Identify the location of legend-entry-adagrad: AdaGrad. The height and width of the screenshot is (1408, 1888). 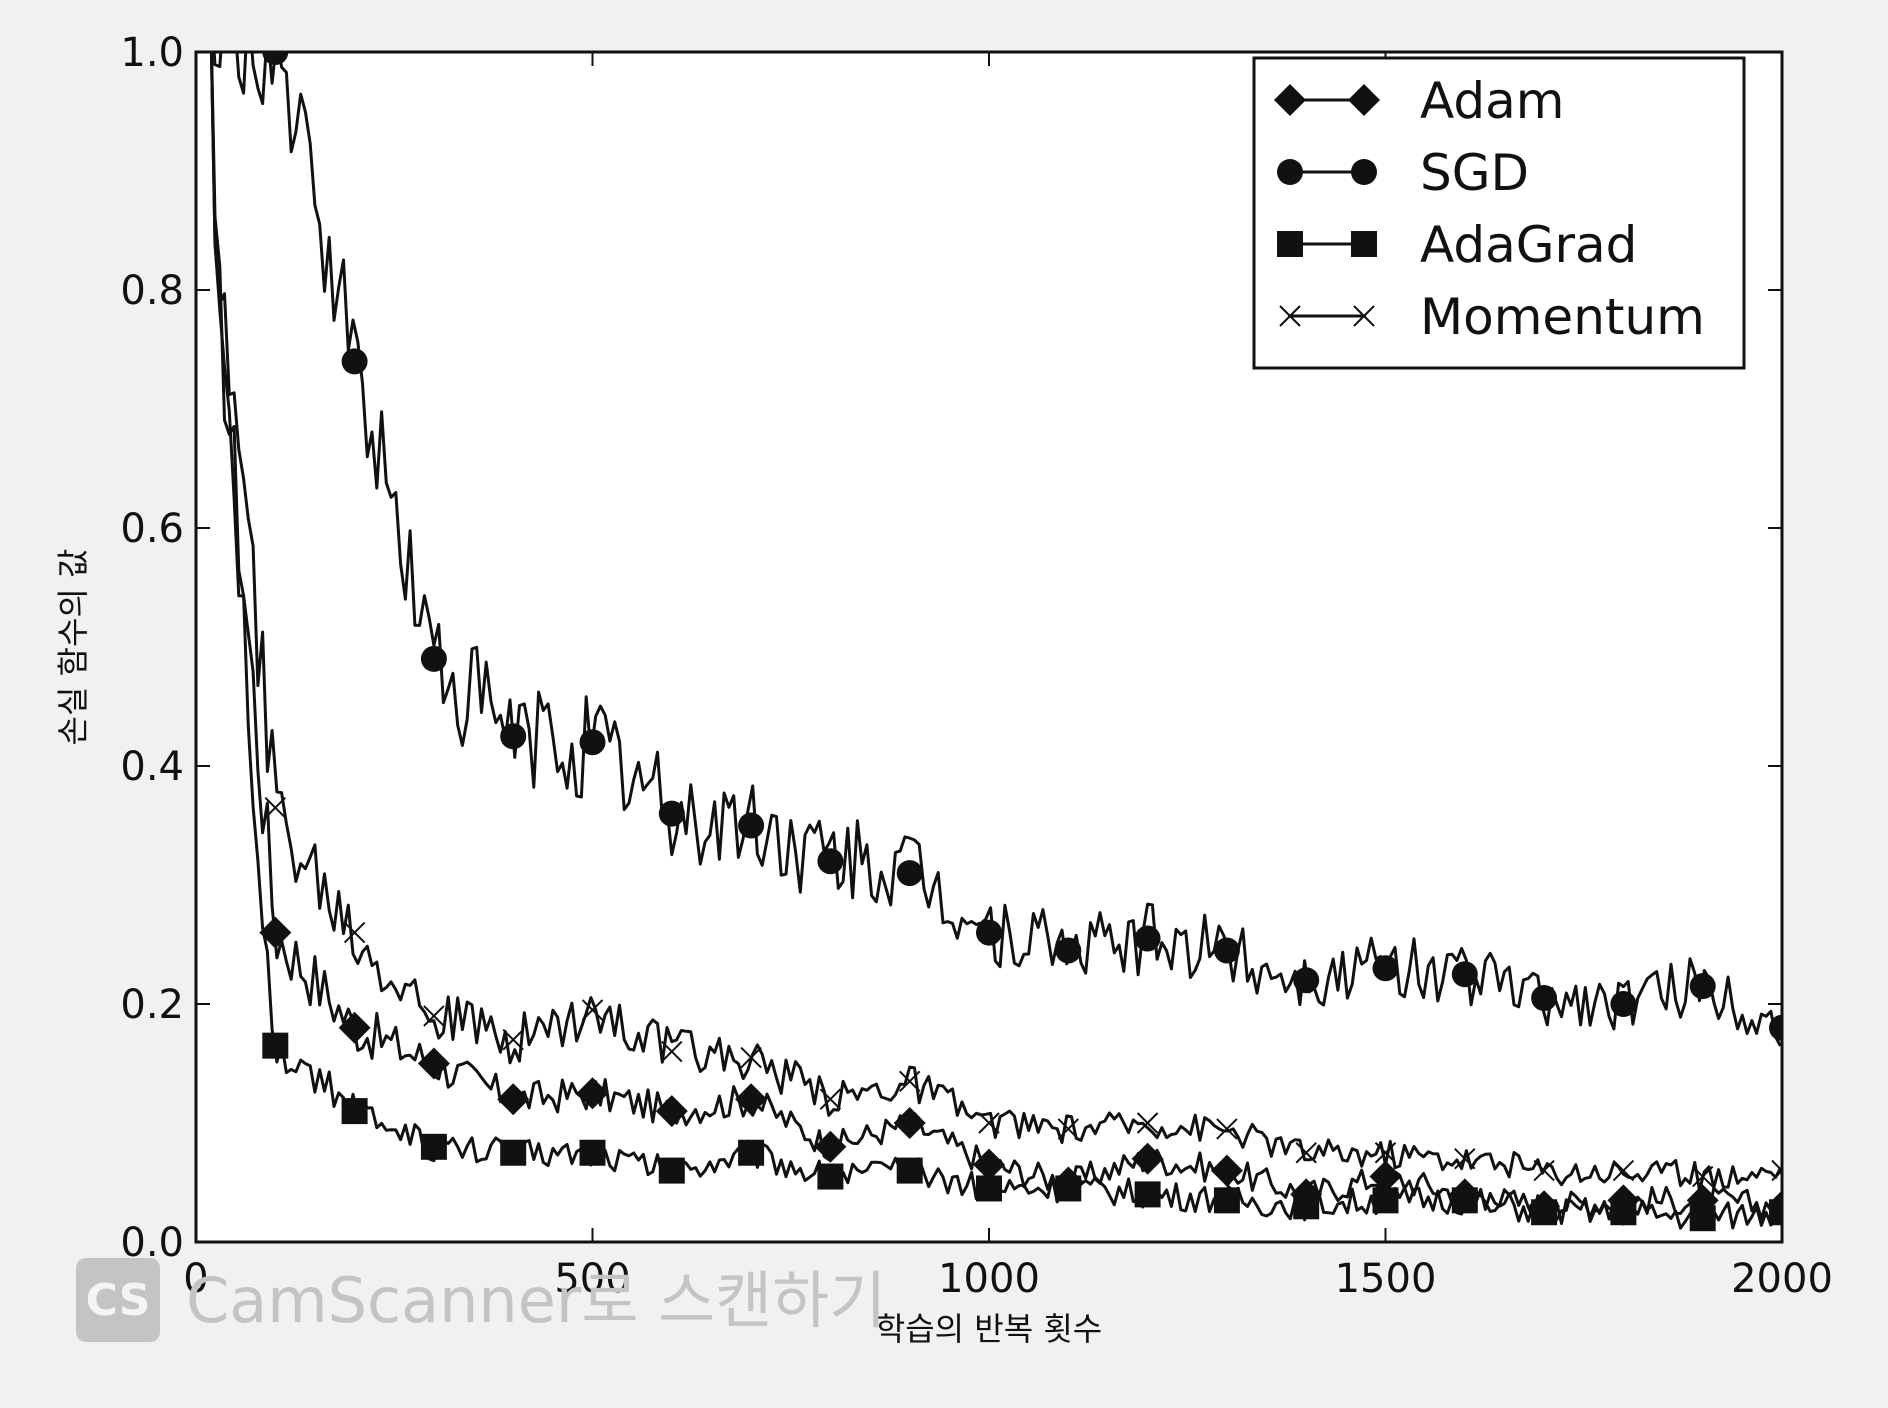
(1457, 245).